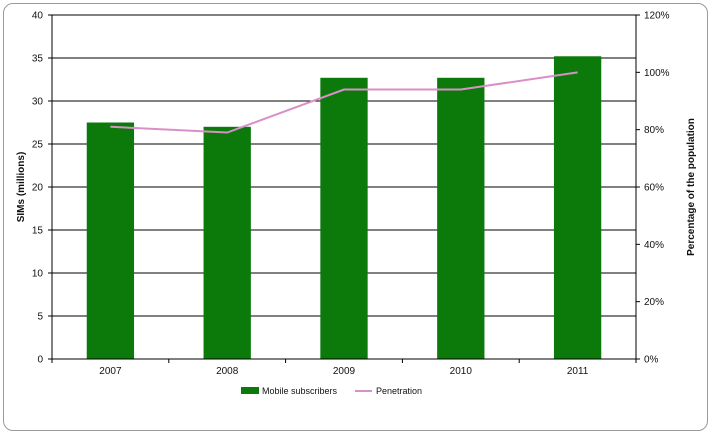 This screenshot has width=713, height=436. What do you see at coordinates (38, 274) in the screenshot?
I see `y-tick-label: 10` at bounding box center [38, 274].